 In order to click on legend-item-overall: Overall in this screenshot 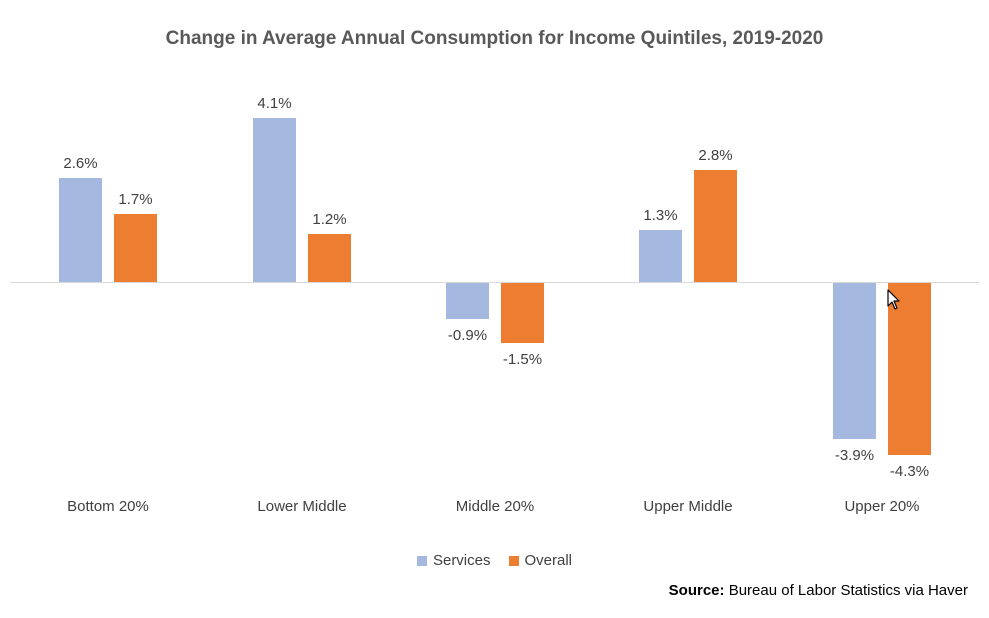, I will do `click(540, 560)`.